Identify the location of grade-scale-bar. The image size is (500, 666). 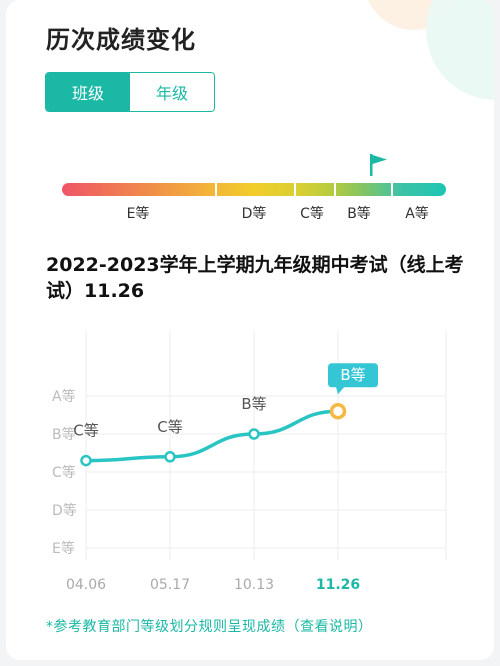
(254, 189).